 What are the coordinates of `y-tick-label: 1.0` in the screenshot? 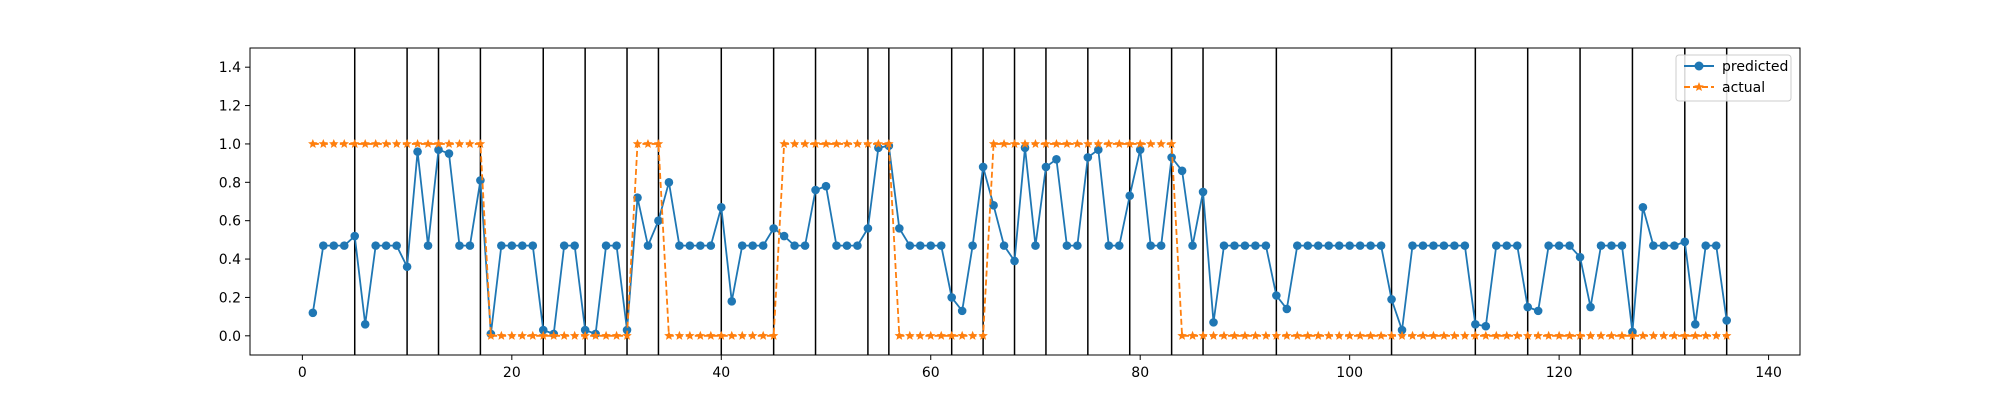 It's located at (230, 145).